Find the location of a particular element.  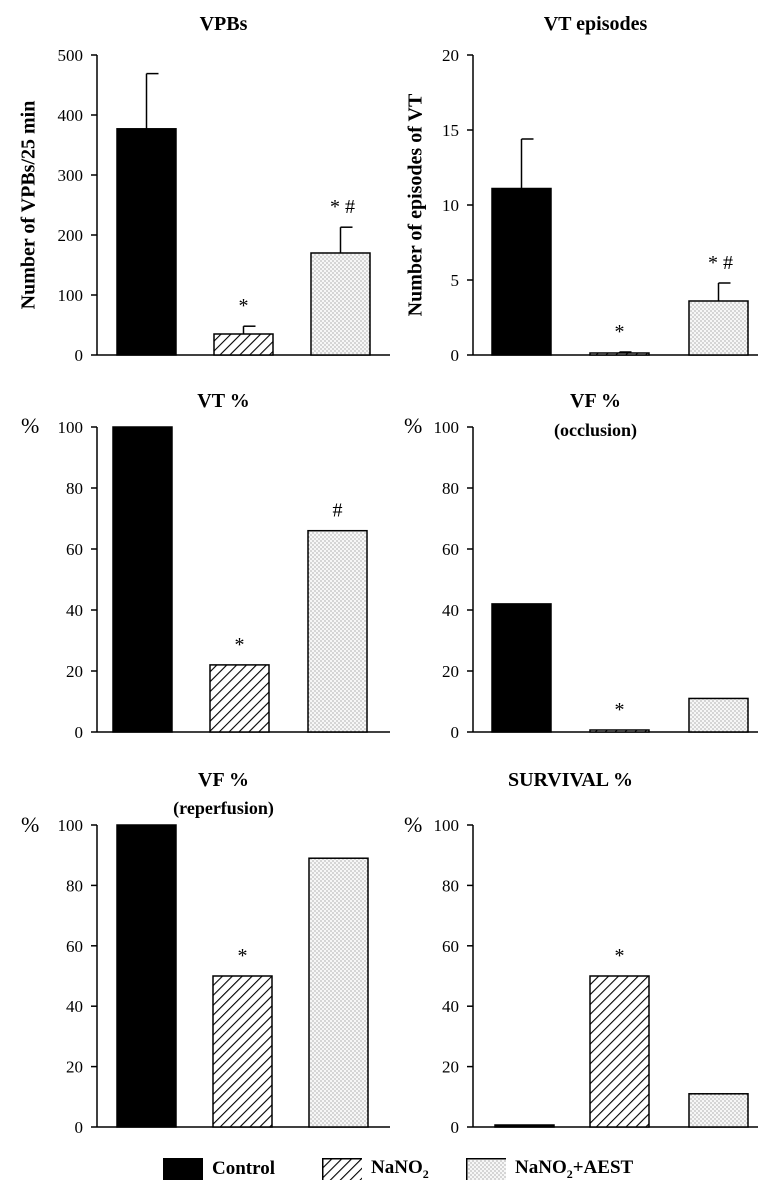

chart-panel-4: VF % (occlusion)% 0 20 40 60 80 100 * is located at coordinates (581, 566).